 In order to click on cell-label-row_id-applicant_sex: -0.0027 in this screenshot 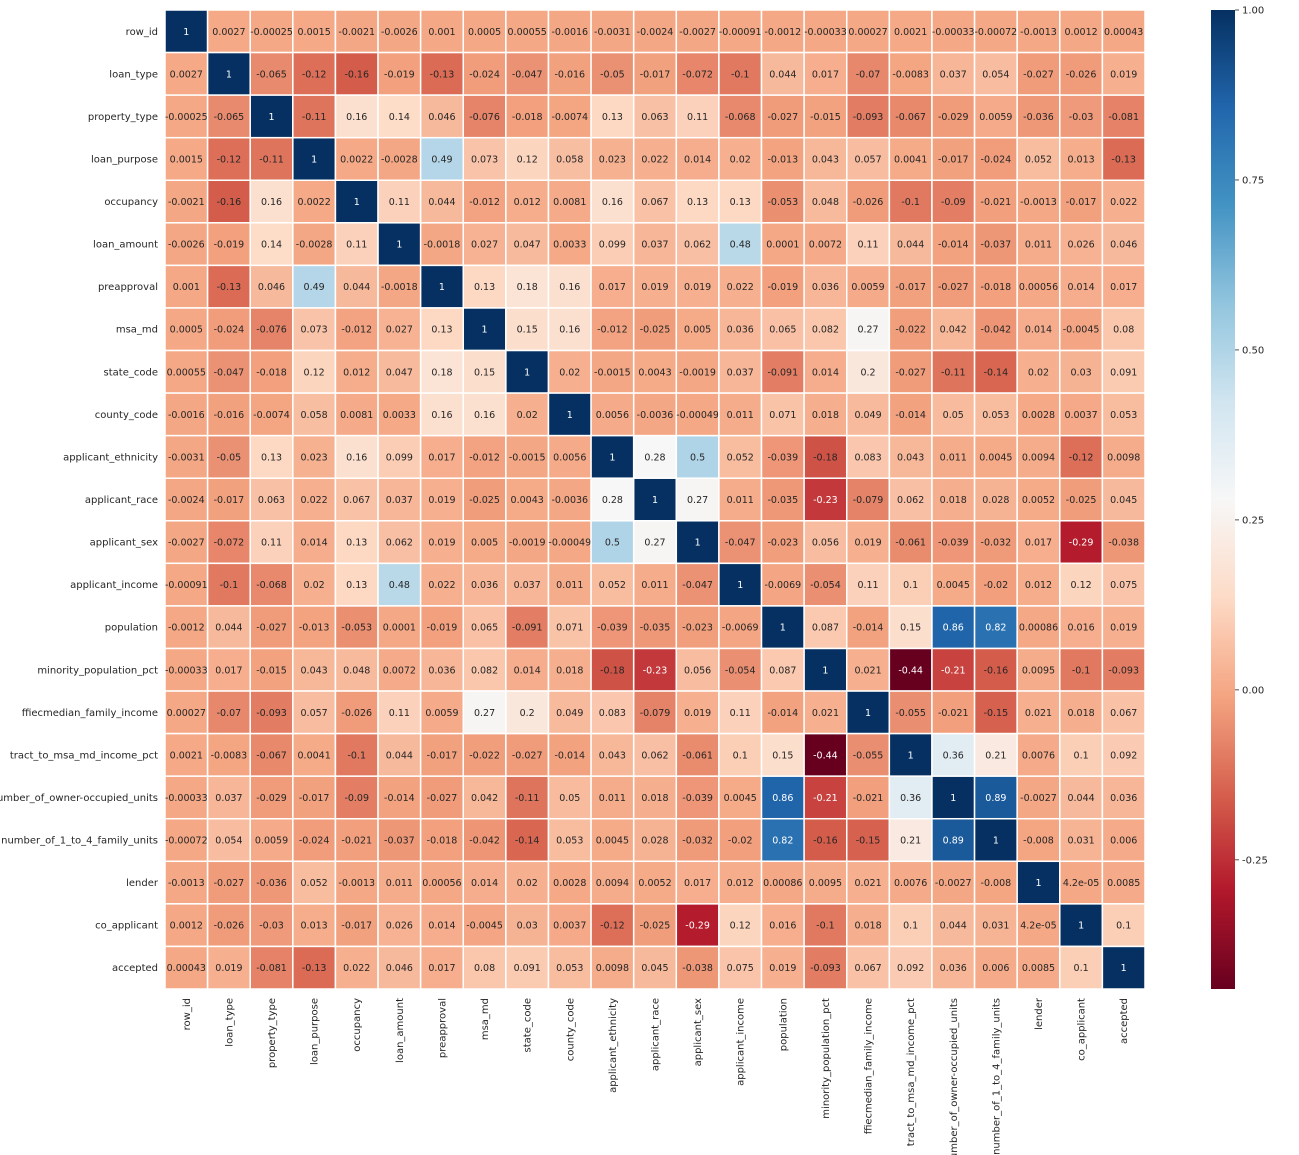, I will do `click(697, 32)`.